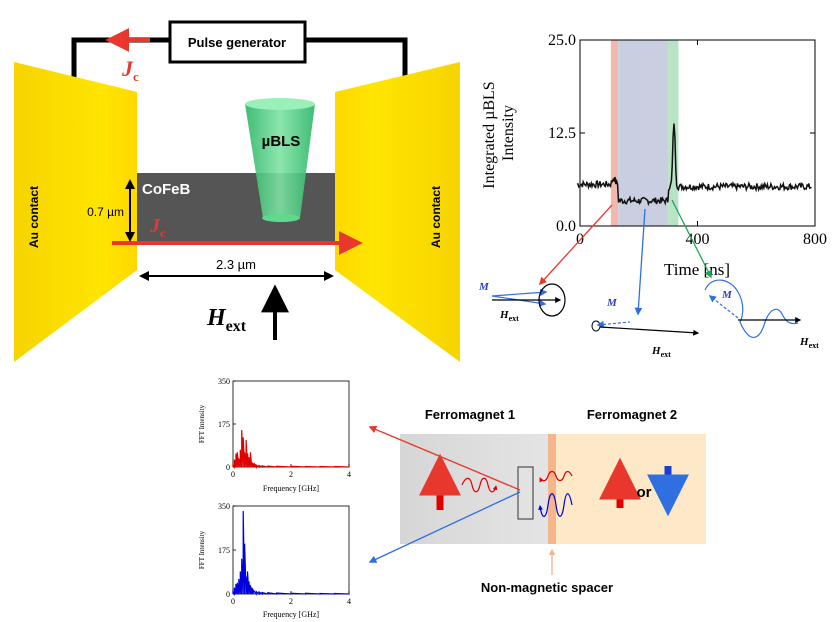 The image size is (834, 622). I want to click on ferromagnet-2-label: Ferromagnet 2, so click(632, 414).